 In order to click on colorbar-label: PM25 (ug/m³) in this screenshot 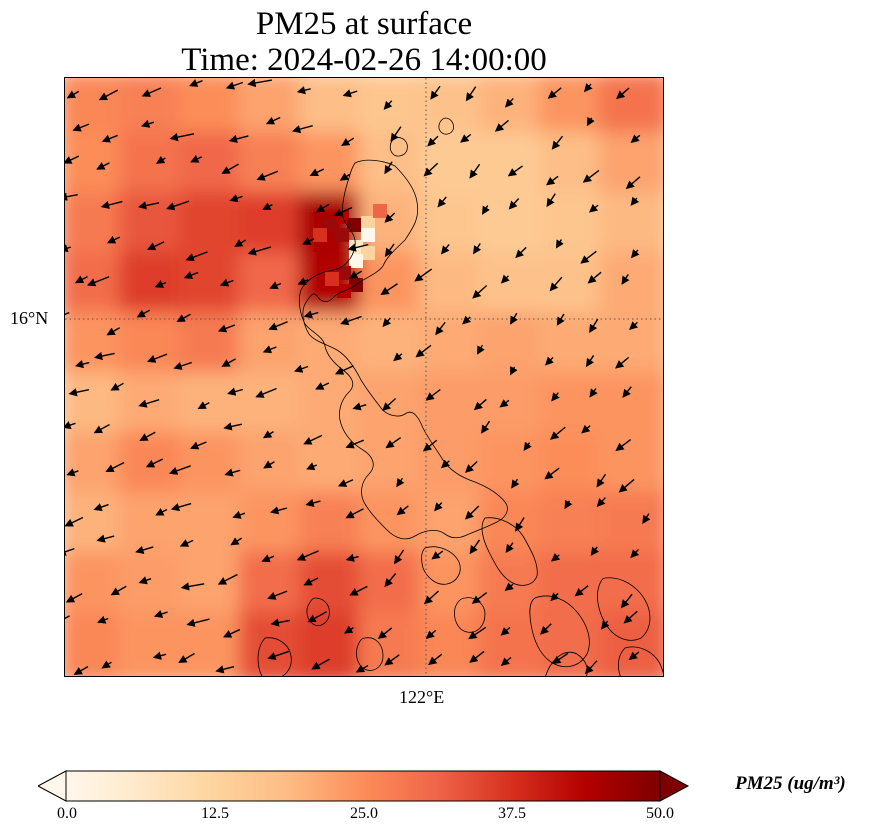, I will do `click(790, 783)`.